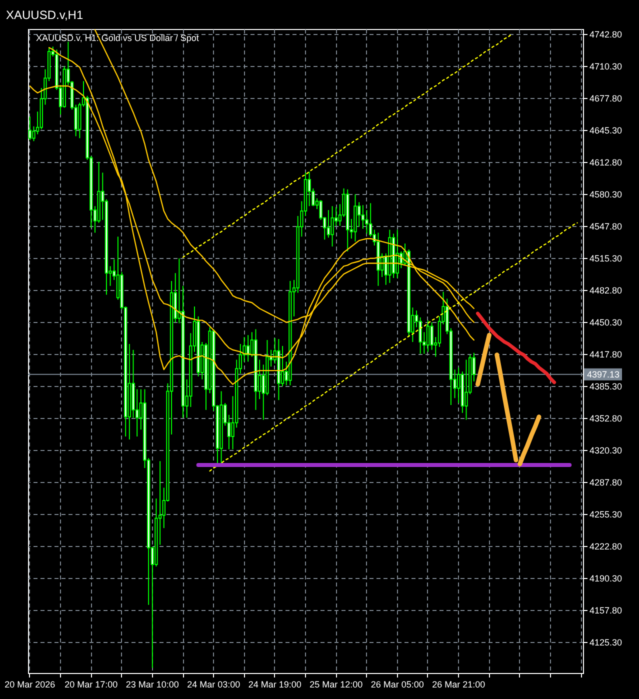 The width and height of the screenshot is (639, 699). Describe the element at coordinates (606, 163) in the screenshot. I see `y-tick-label: 4612.80` at that location.